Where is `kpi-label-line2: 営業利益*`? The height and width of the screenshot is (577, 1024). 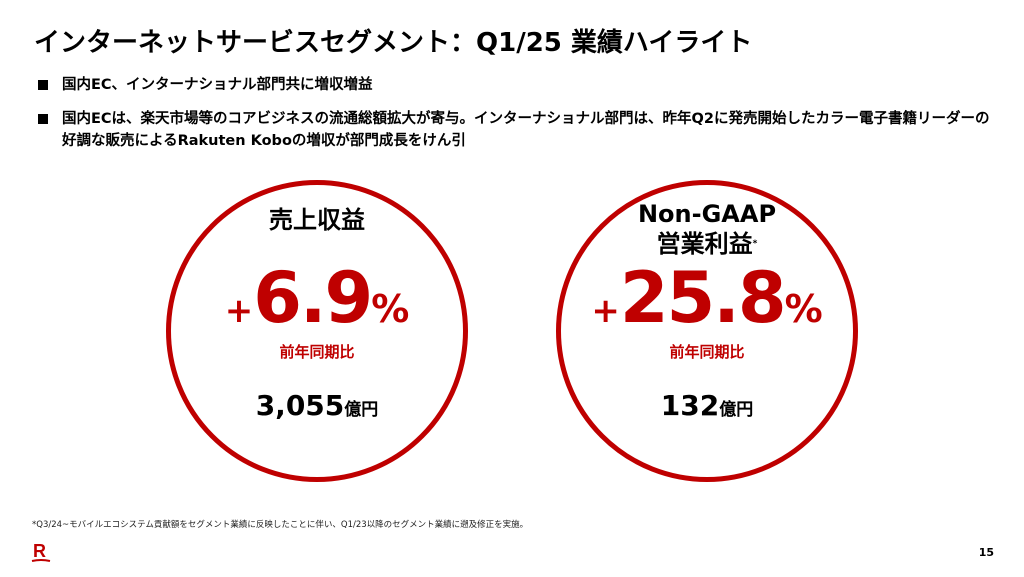
kpi-label-line2: 営業利益* is located at coordinates (707, 244).